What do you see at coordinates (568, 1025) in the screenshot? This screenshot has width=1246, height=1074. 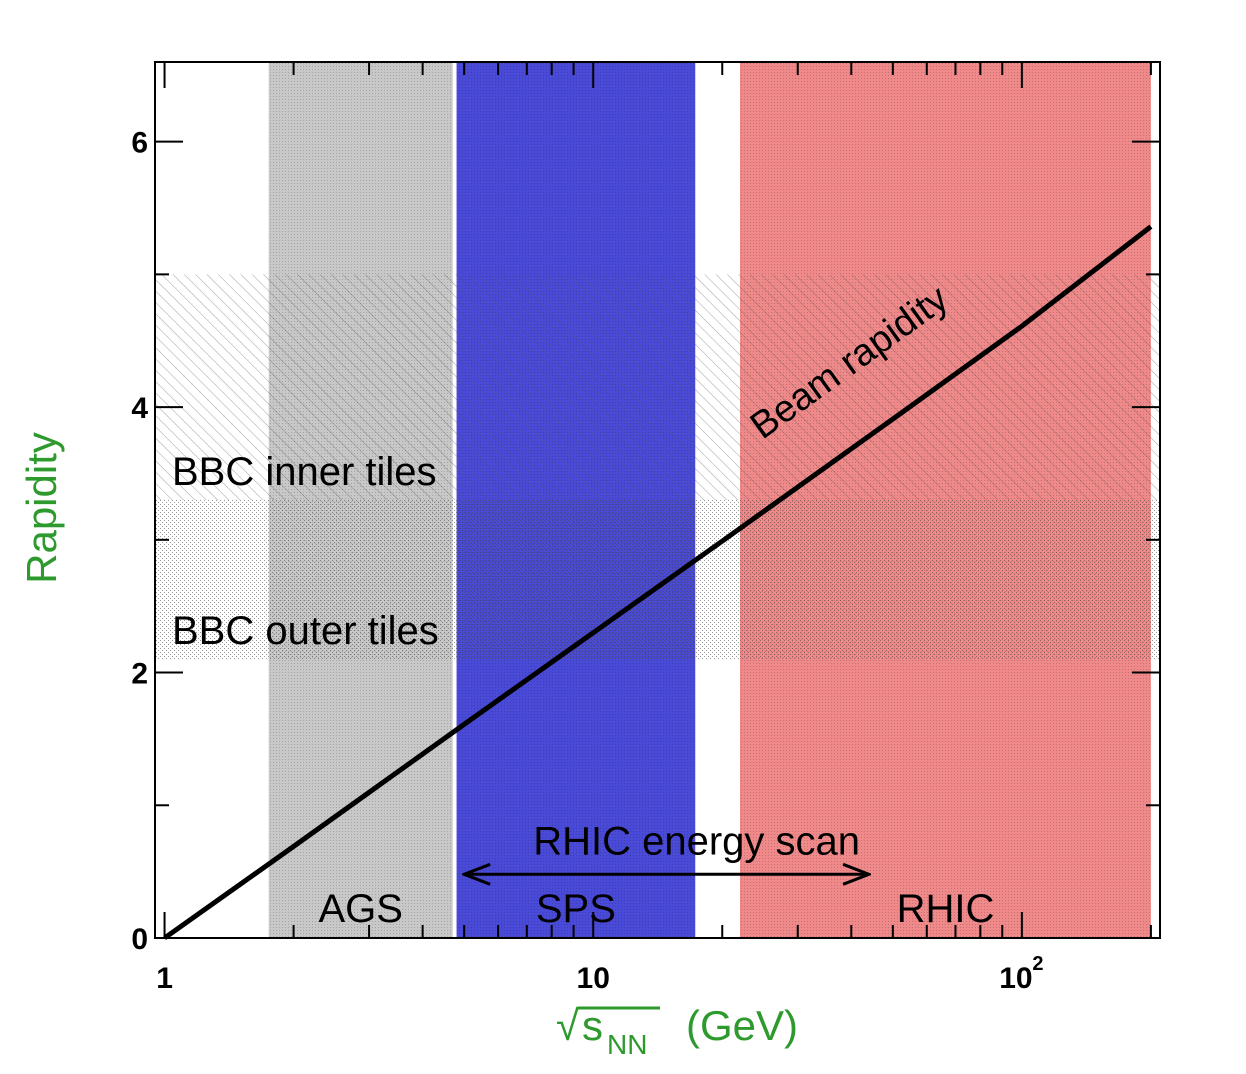 I see `sqrt-symbol: √` at bounding box center [568, 1025].